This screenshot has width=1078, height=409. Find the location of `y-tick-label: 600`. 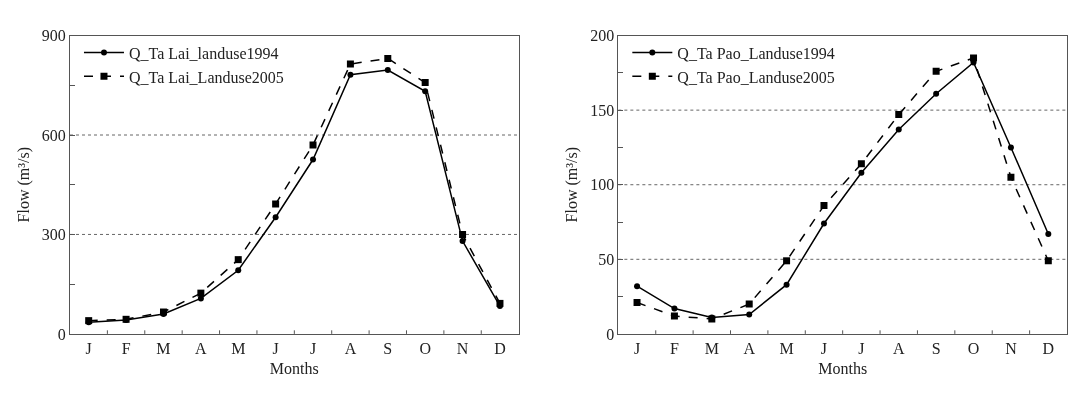

y-tick-label: 600 is located at coordinates (53, 135).